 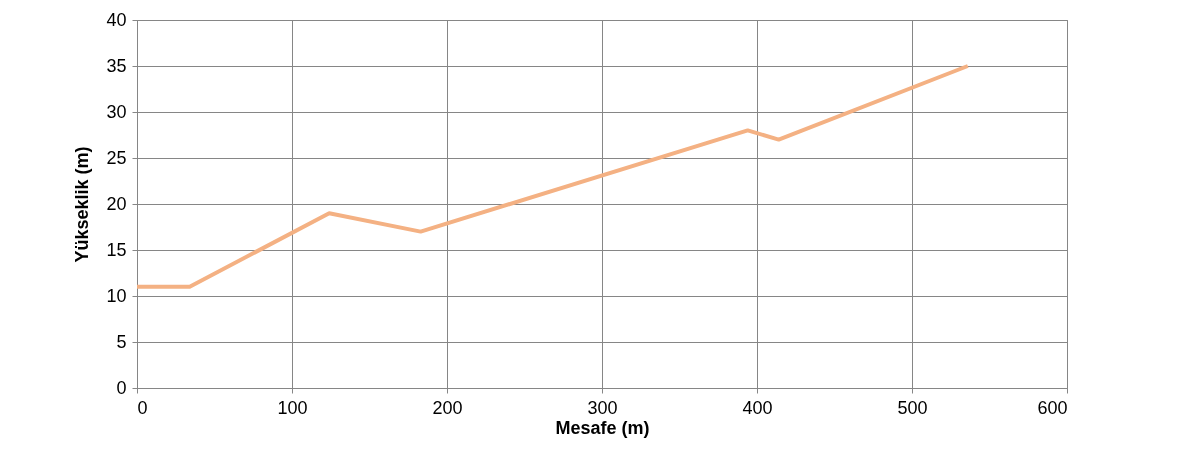 I want to click on y-tick-label: 35, so click(x=116, y=65).